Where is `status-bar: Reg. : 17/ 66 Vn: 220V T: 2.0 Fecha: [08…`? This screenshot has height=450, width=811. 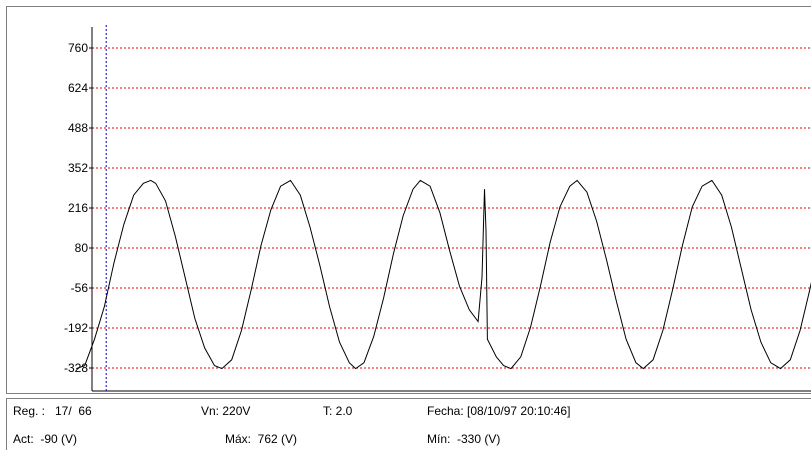
status-bar: Reg. : 17/ 66 Vn: 220V T: 2.0 Fecha: [08… is located at coordinates (408, 424).